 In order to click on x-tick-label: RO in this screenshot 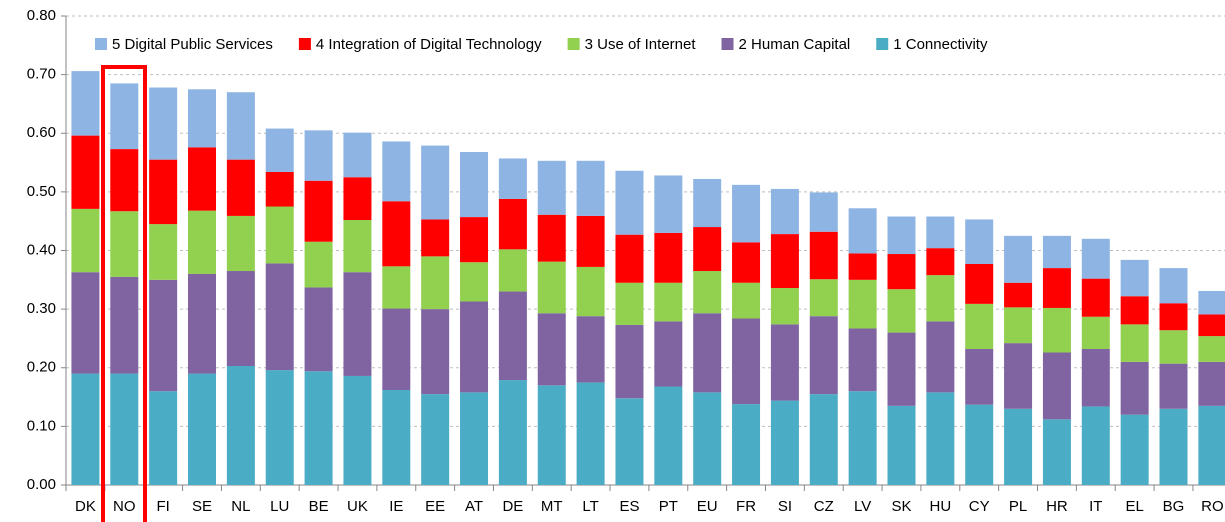, I will do `click(1212, 506)`.